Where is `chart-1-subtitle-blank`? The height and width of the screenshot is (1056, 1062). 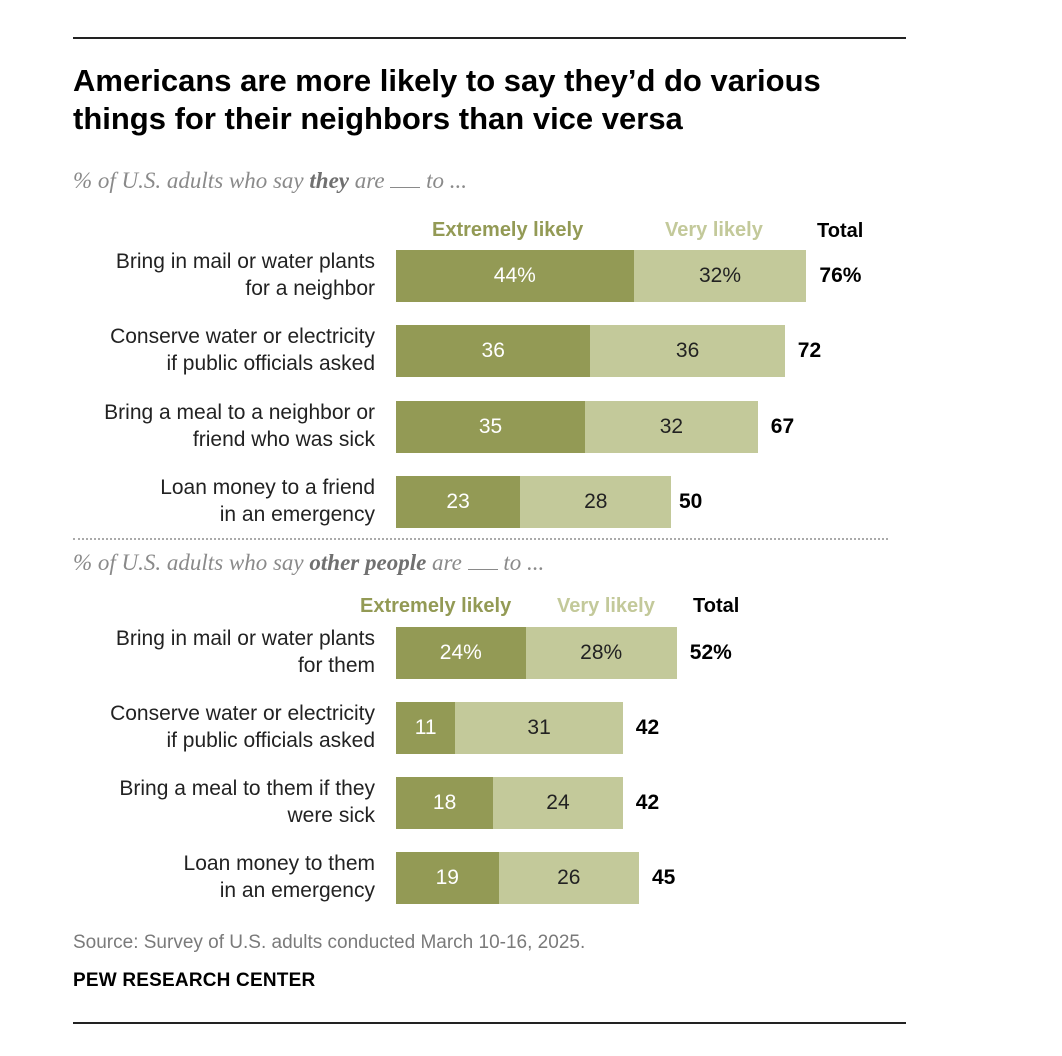
chart-1-subtitle-blank is located at coordinates (405, 179).